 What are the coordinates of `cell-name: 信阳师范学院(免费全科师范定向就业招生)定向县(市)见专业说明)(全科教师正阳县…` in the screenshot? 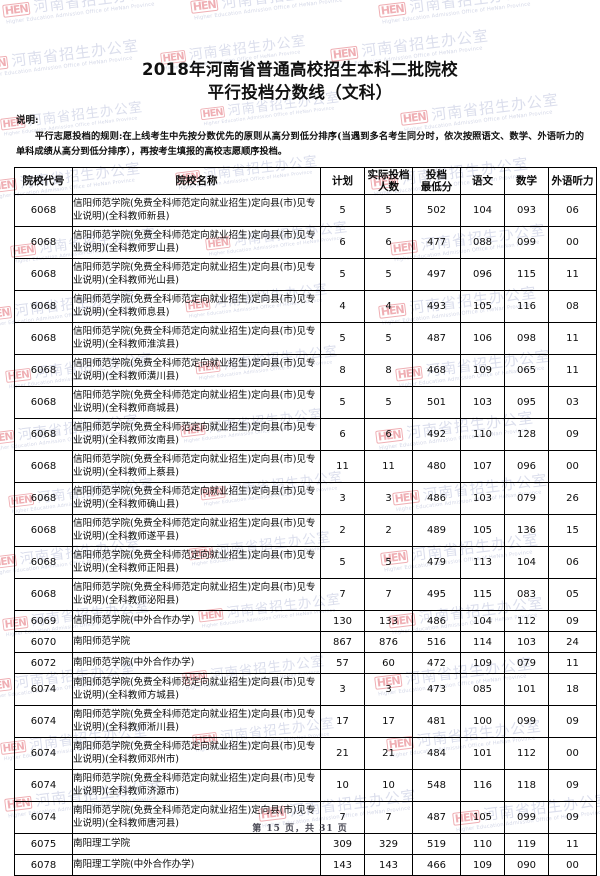 It's located at (196, 562).